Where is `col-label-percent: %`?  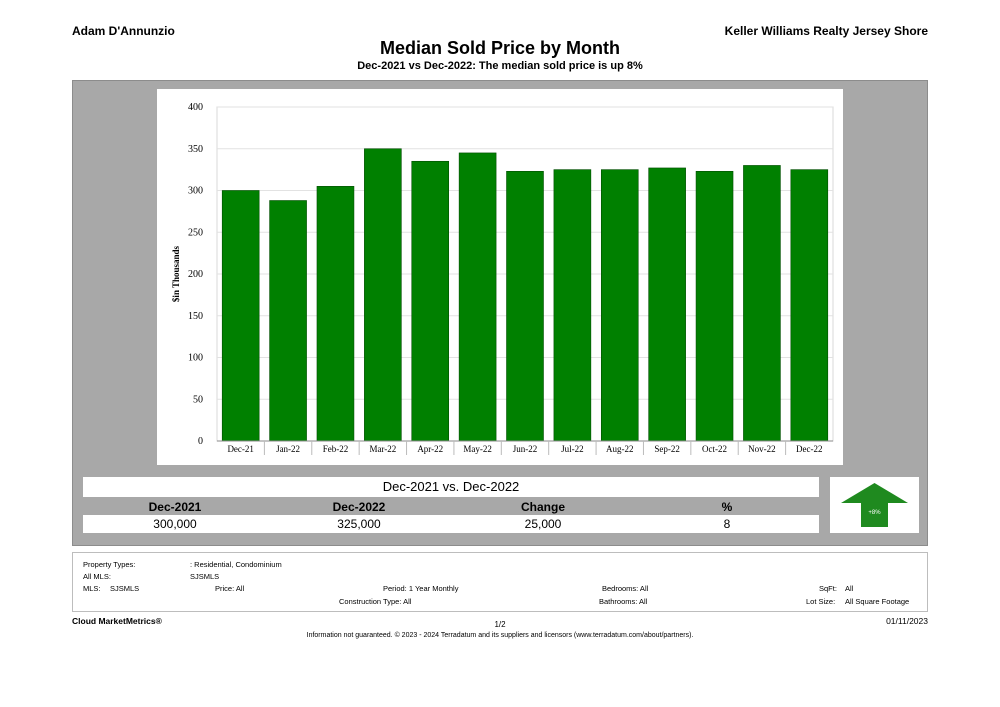
col-label-percent: % is located at coordinates (727, 507).